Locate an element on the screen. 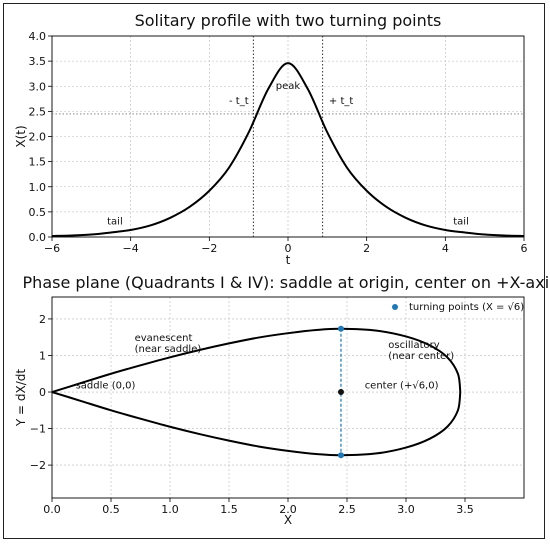 This screenshot has width=550, height=544. y-tick-label: 3.0 is located at coordinates (38, 86).